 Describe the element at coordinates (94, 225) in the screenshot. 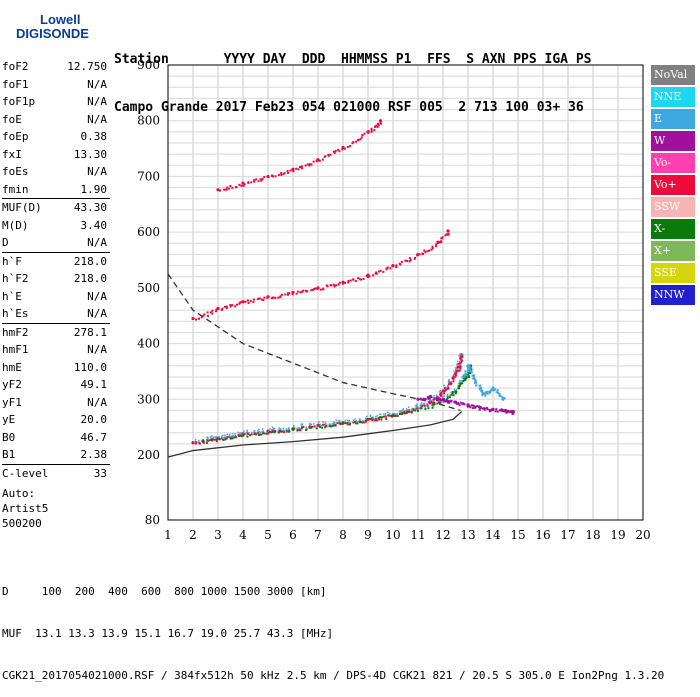

I see `param-value: 3.40` at that location.